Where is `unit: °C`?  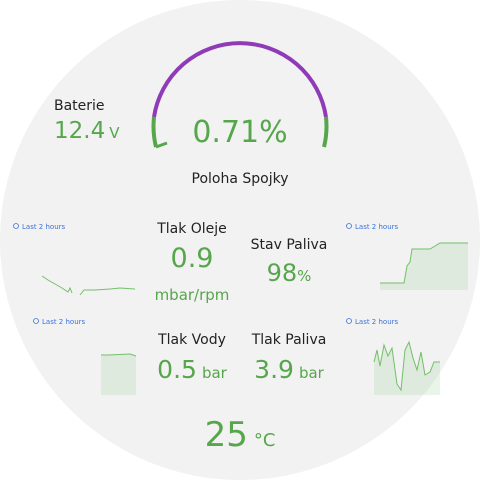 unit: °C is located at coordinates (265, 440).